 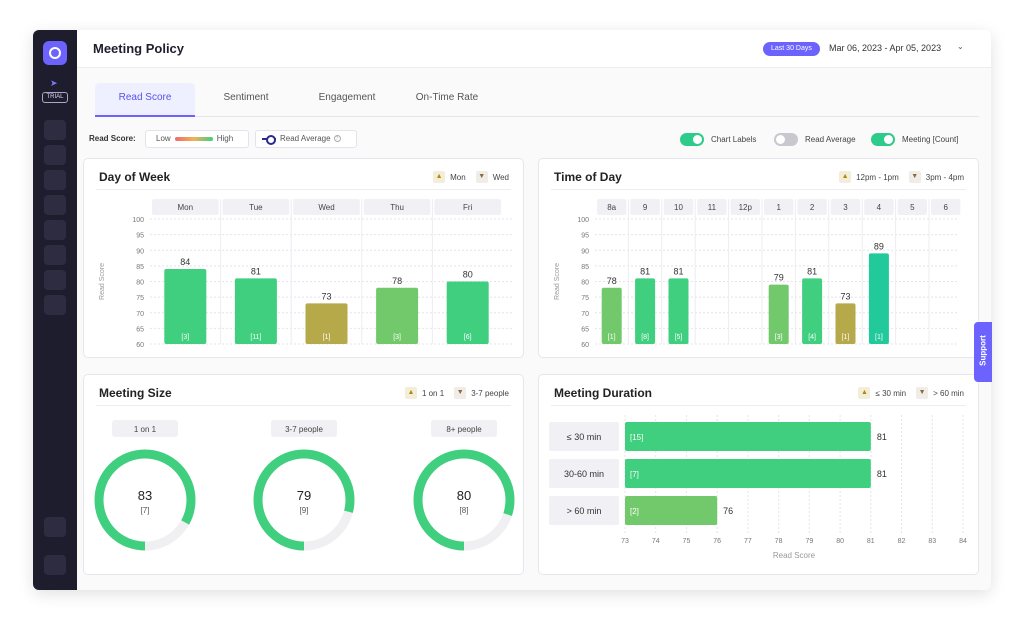 What do you see at coordinates (304, 510) in the screenshot?
I see `donut-count: [9]` at bounding box center [304, 510].